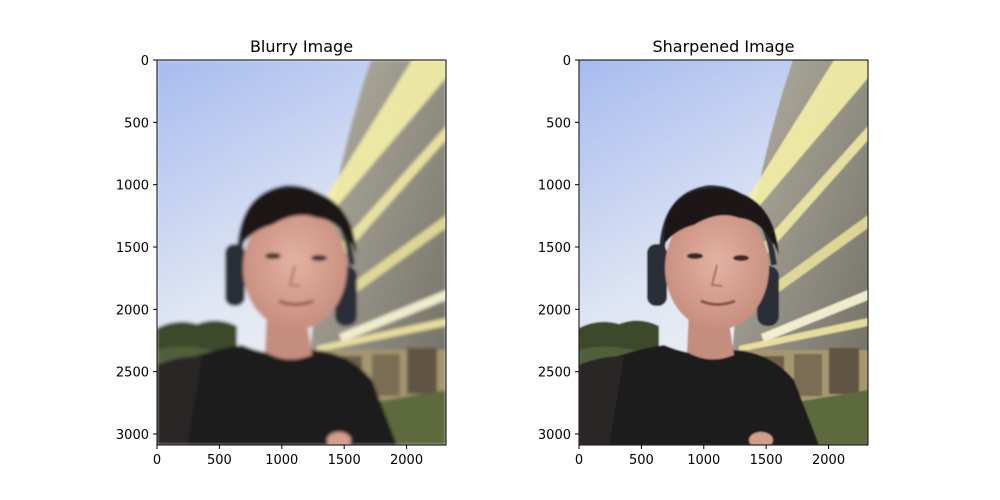 The width and height of the screenshot is (1000, 500). What do you see at coordinates (301, 46) in the screenshot?
I see `panel-title: Blurry Image` at bounding box center [301, 46].